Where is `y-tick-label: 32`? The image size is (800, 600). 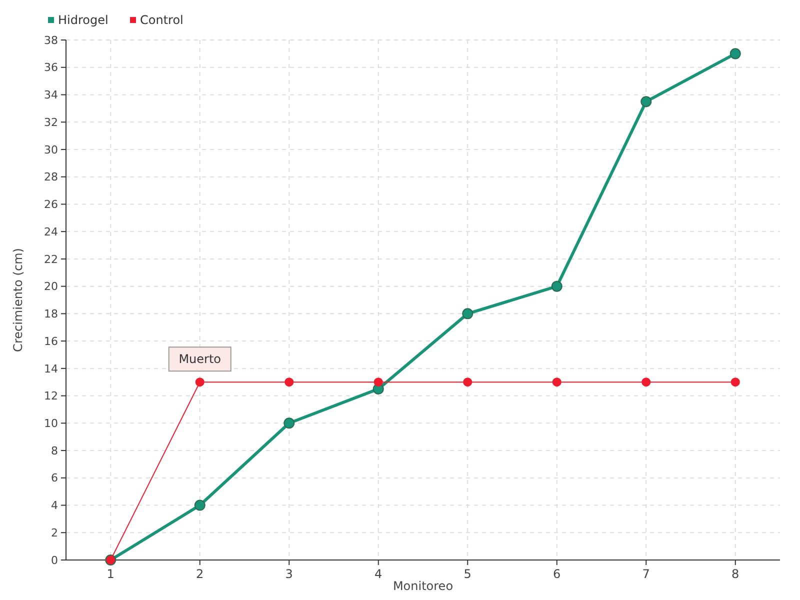
y-tick-label: 32 is located at coordinates (51, 122).